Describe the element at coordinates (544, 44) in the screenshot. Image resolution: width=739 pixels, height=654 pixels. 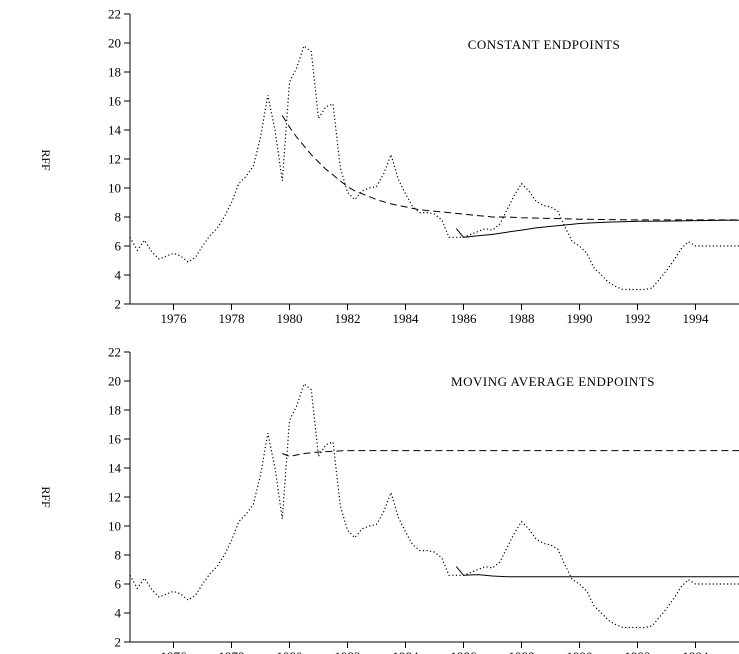
I see `chart-title: CONSTANT ENDPOINTS` at that location.